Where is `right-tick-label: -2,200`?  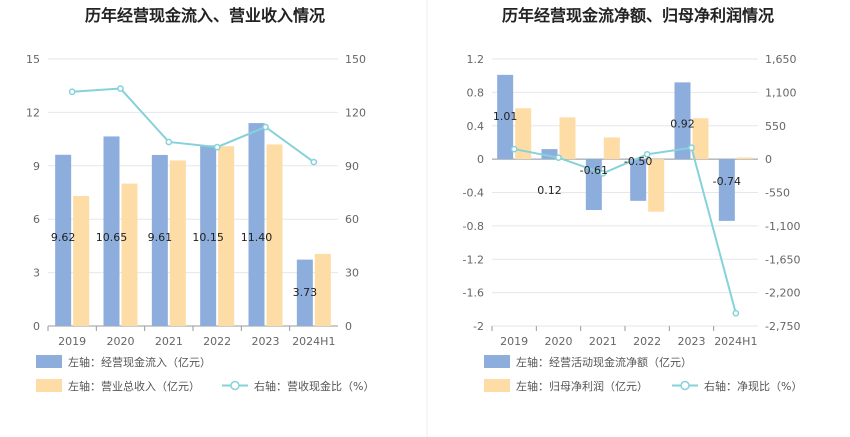
right-tick-label: -2,200 is located at coordinates (782, 293).